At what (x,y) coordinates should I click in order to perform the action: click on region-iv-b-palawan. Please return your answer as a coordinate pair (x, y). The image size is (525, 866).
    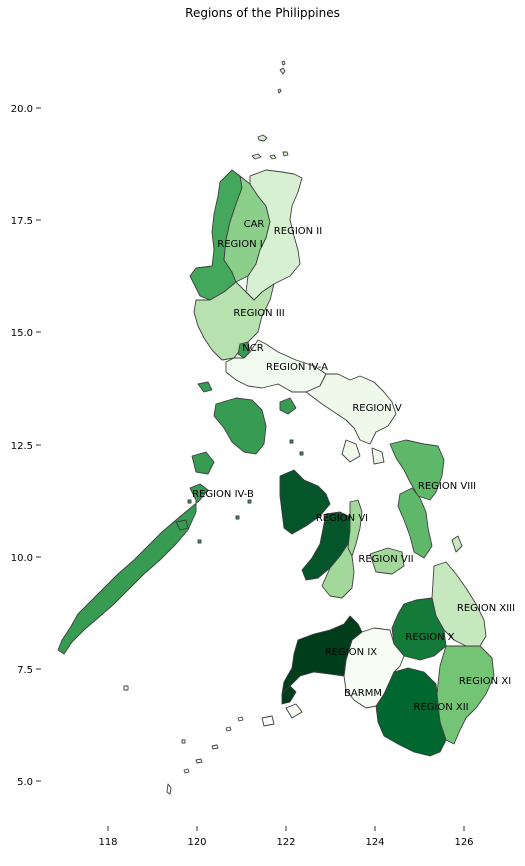
    Looking at the image, I should click on (133, 569).